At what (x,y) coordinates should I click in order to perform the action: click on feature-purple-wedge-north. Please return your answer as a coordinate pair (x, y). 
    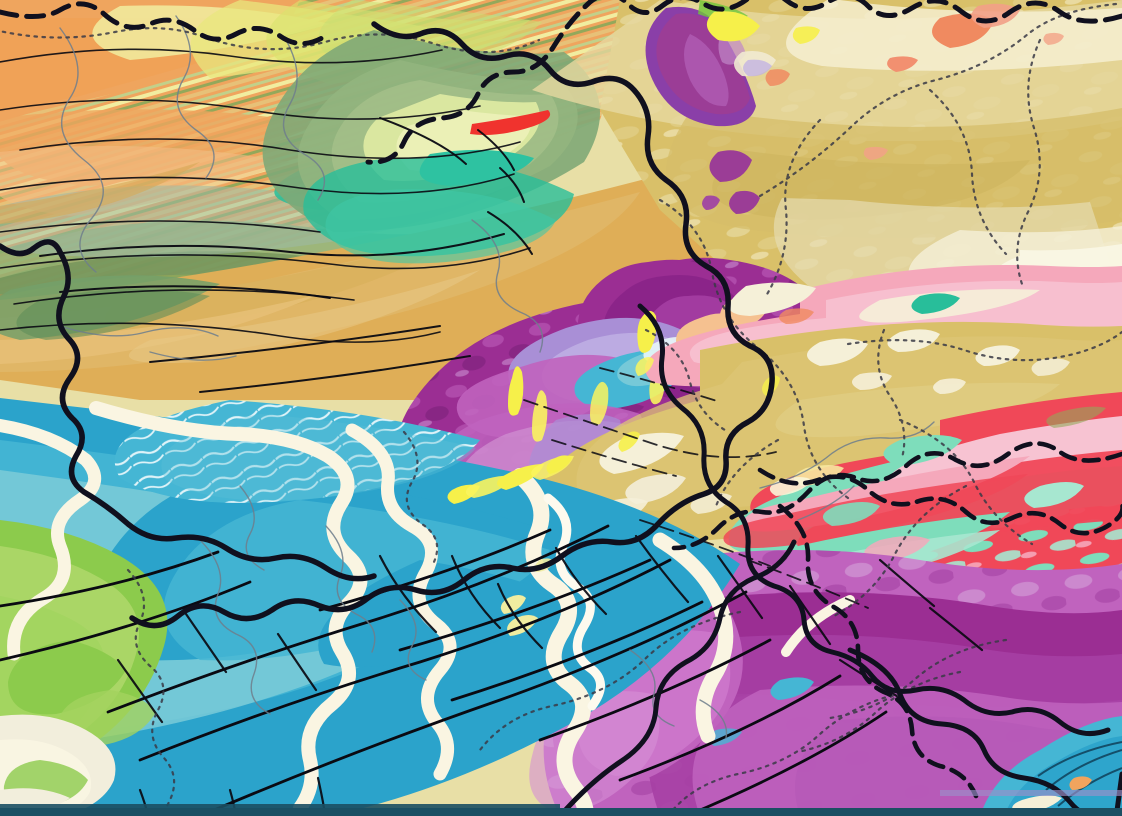
    Looking at the image, I should click on (717, 107).